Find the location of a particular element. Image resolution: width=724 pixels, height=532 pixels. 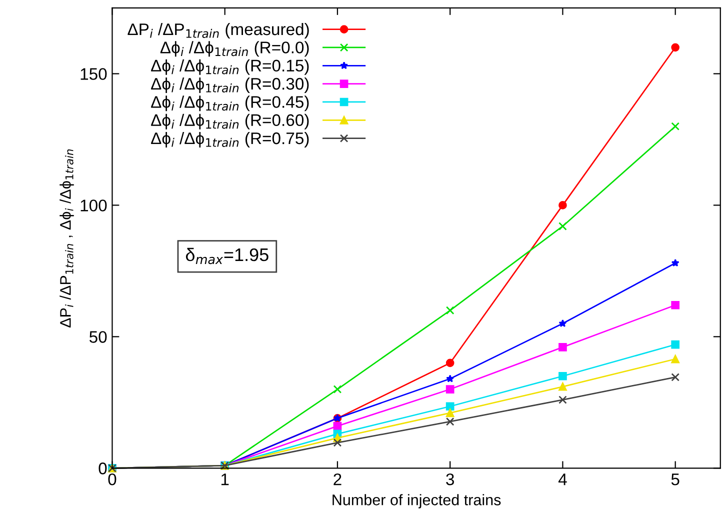

x-axis-title: Number of injected trains is located at coordinates (416, 501).